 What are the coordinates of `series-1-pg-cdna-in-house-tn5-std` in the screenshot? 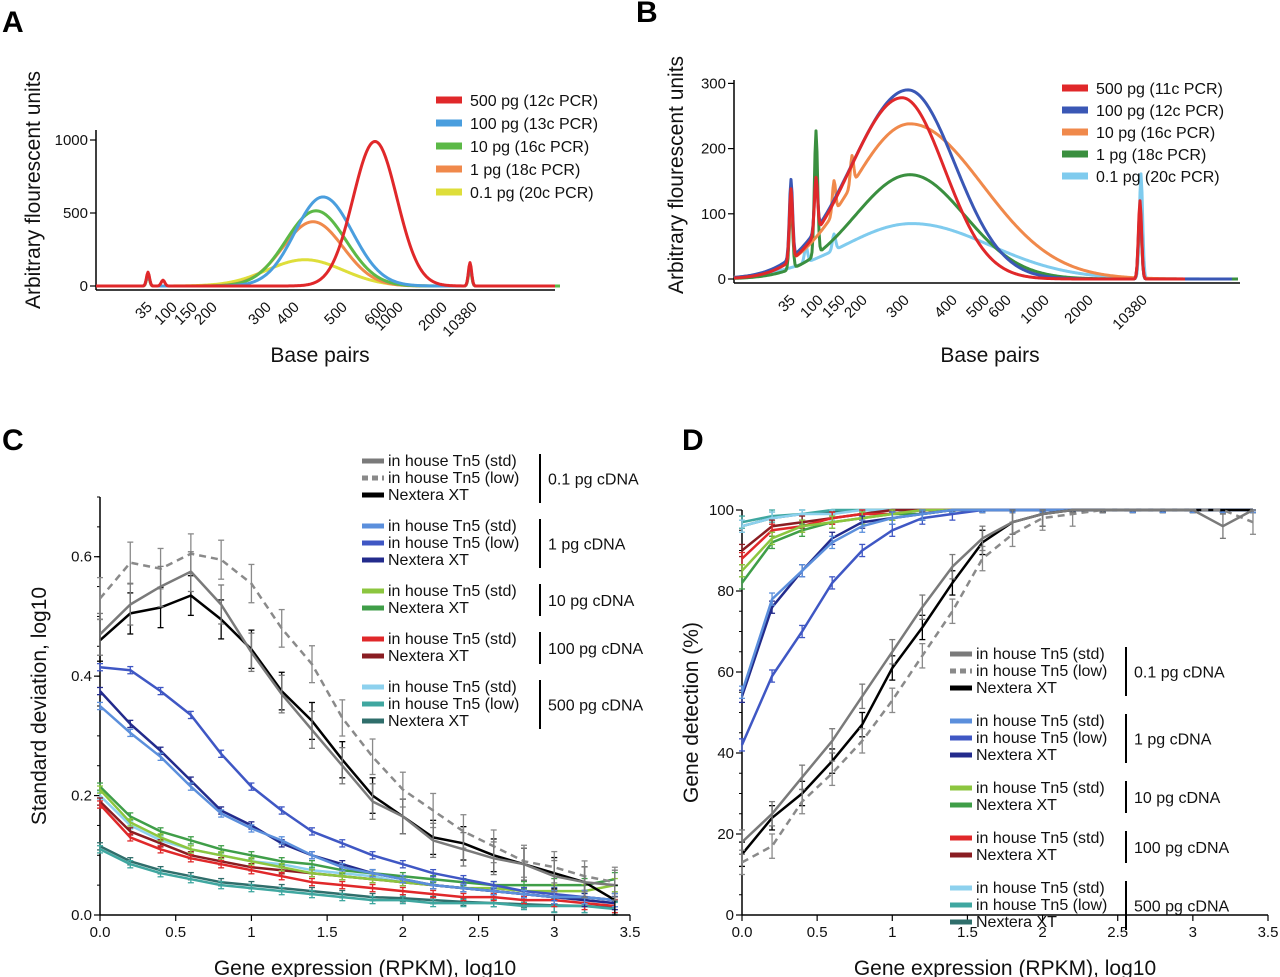 It's located at (357, 804).